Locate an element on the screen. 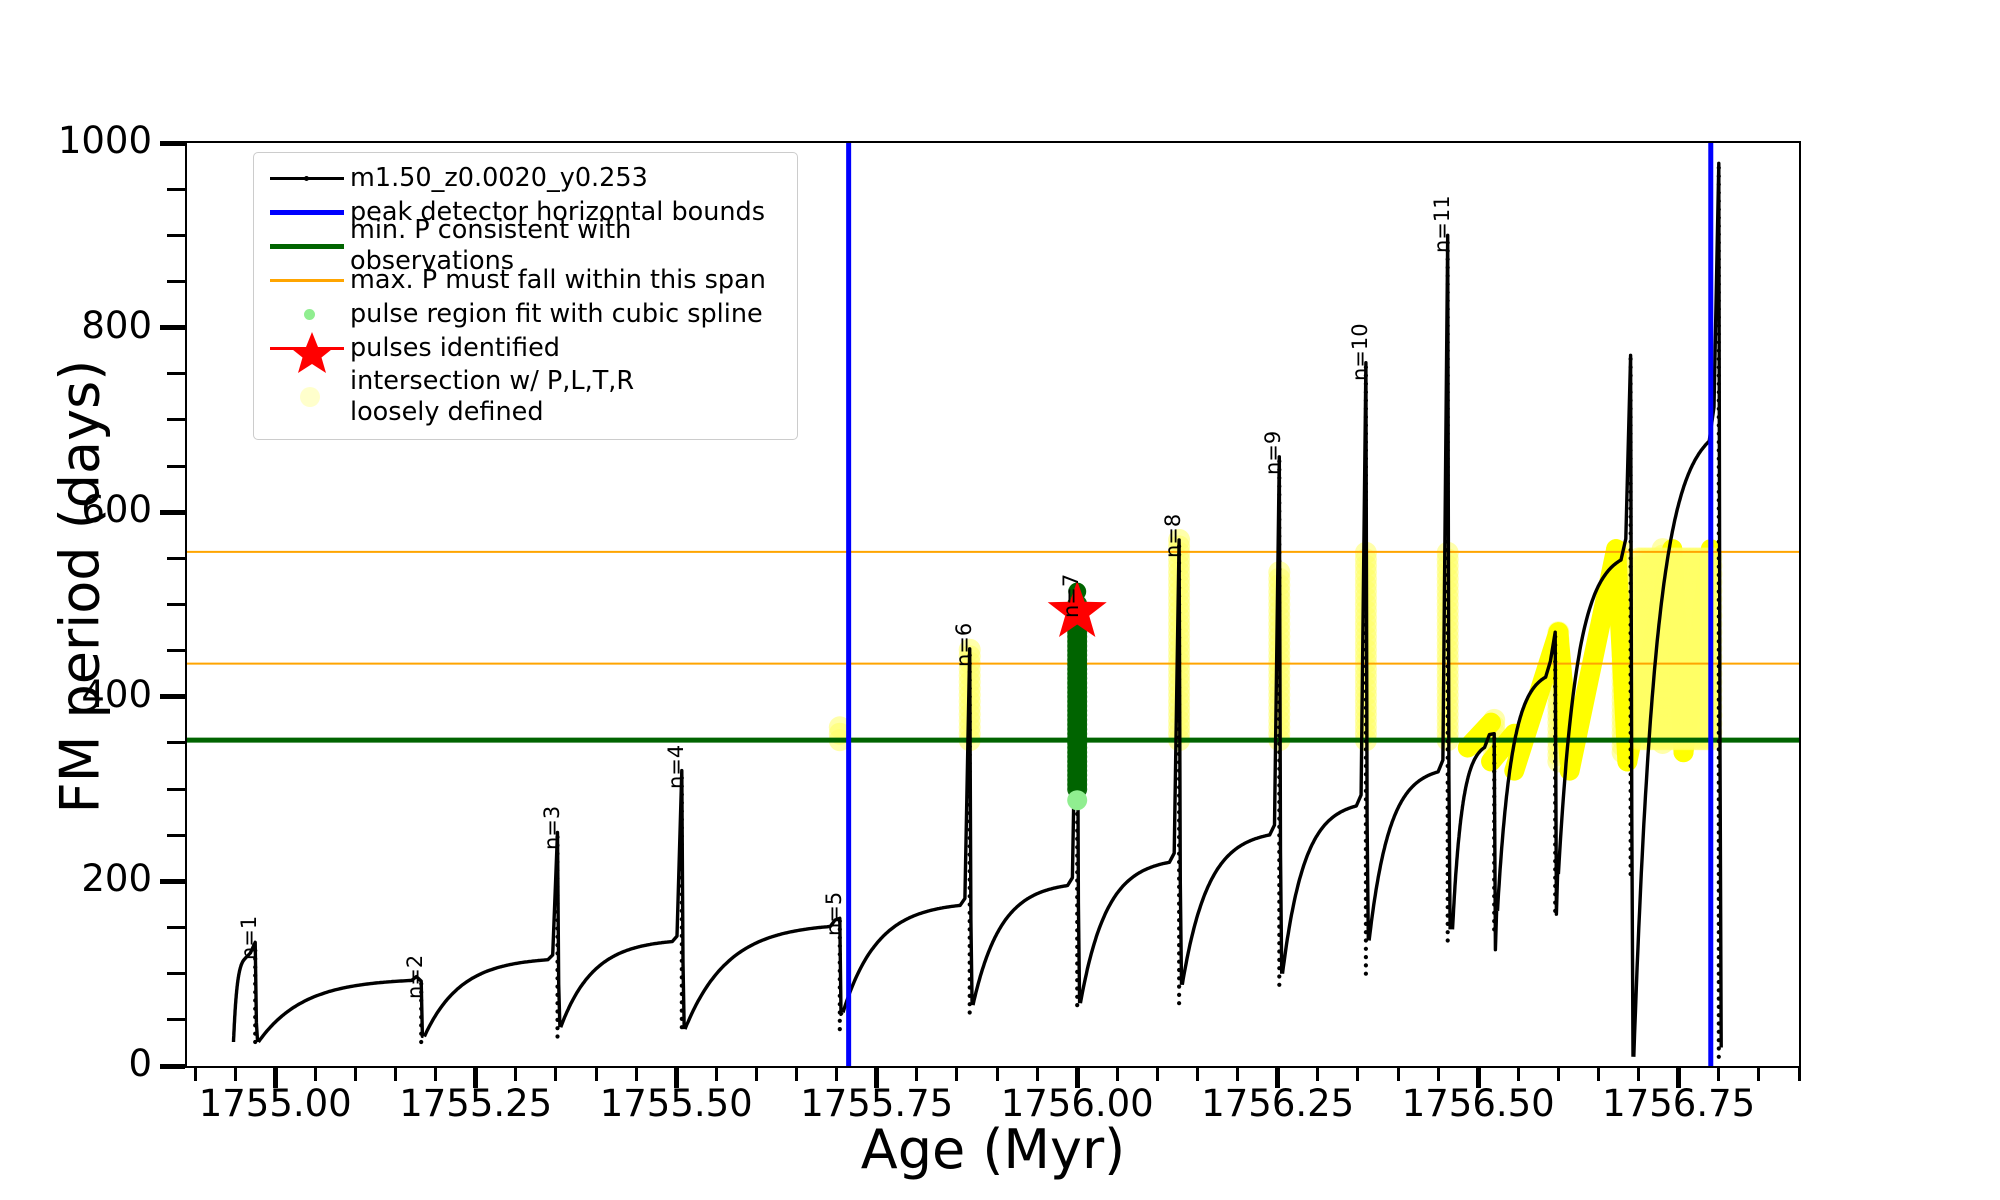 Image resolution: width=2000 pixels, height=1200 pixels. pulse-index-label: n=9 is located at coordinates (1273, 452).